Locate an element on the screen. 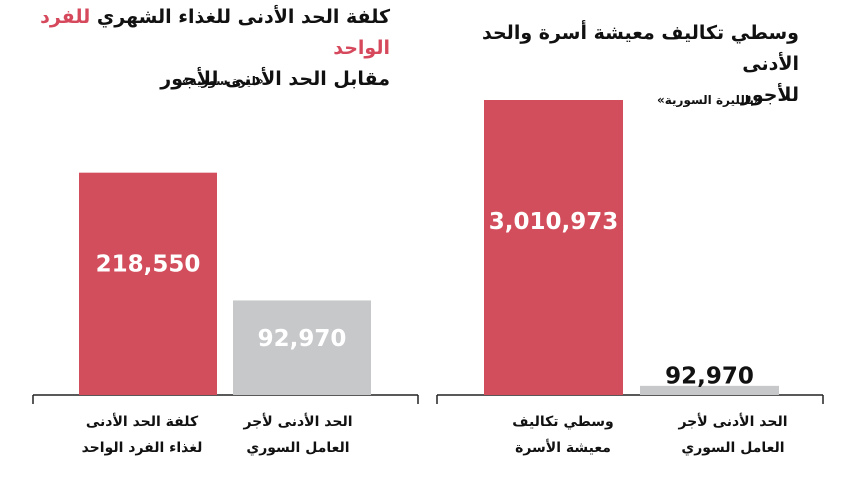  right-title-line2: للأجور is located at coordinates (769, 95).